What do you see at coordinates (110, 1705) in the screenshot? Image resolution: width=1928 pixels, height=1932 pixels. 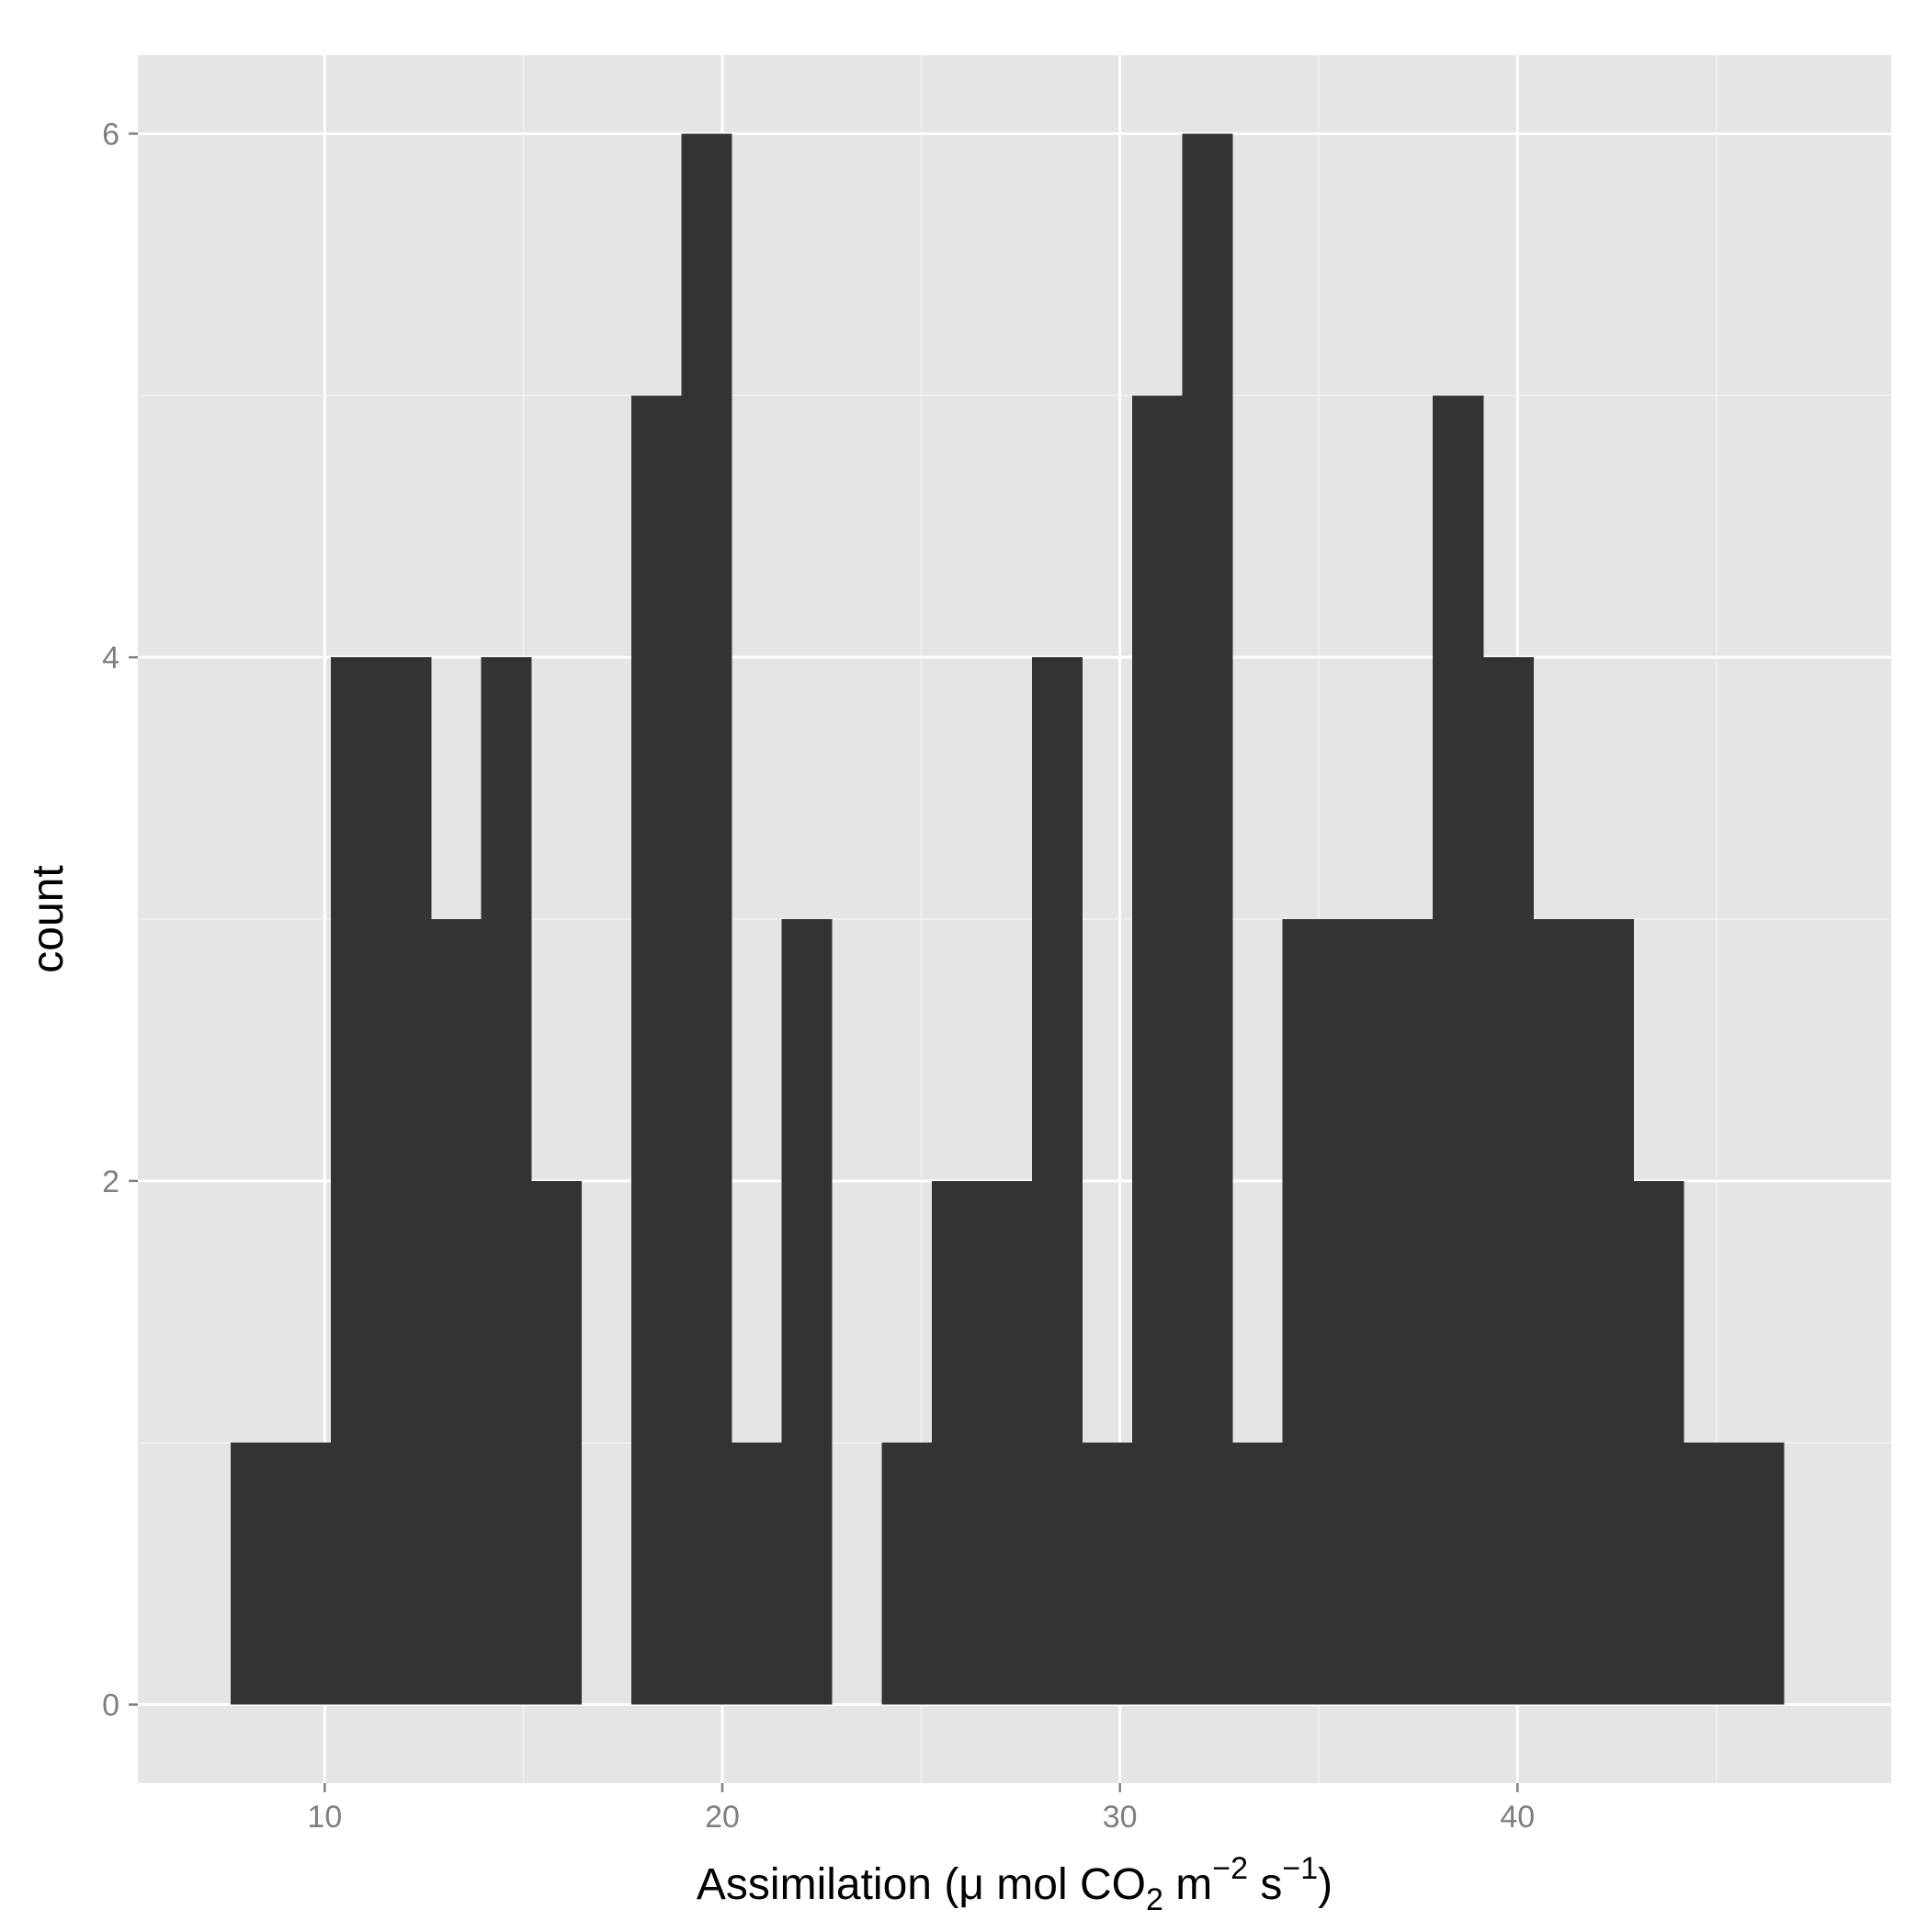 I see `y-tick-label: 0` at bounding box center [110, 1705].